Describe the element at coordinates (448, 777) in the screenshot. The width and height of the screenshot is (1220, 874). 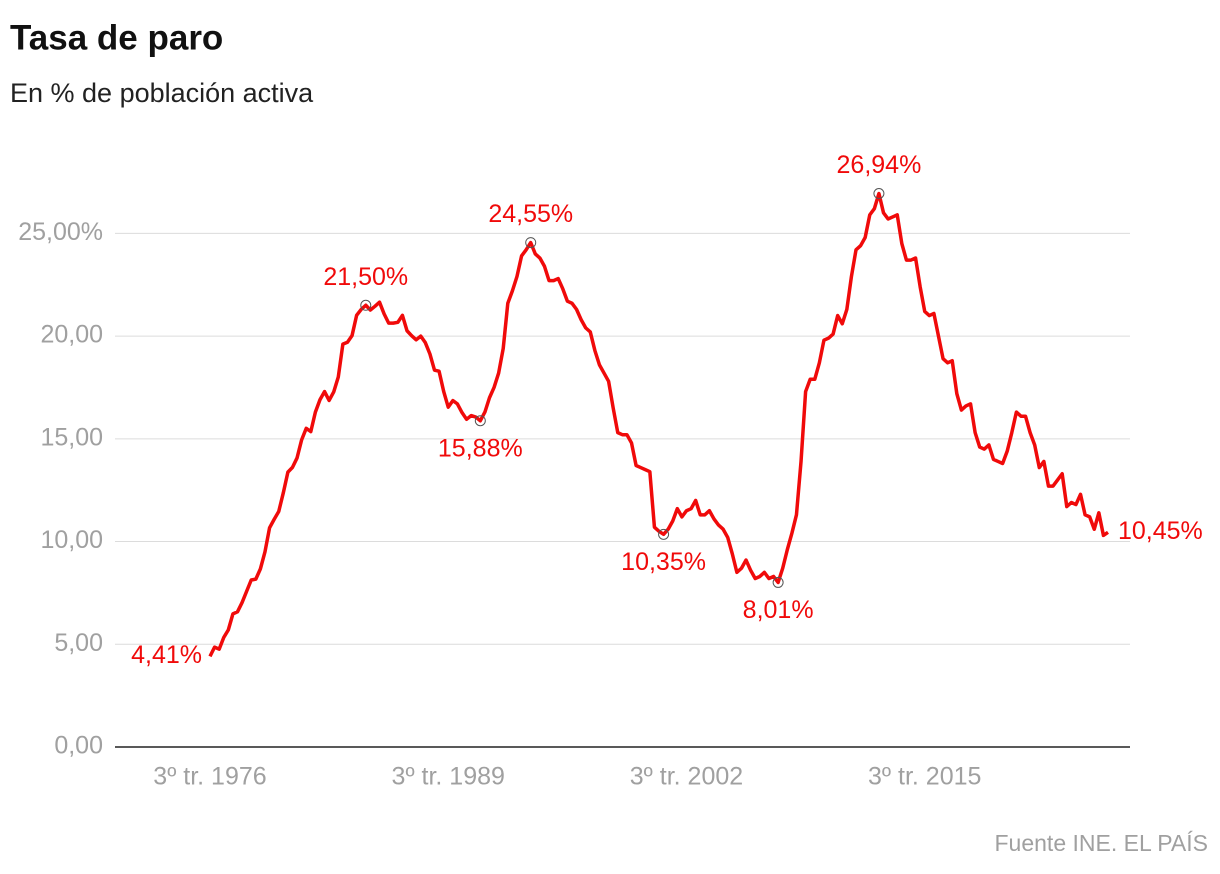
I see `x-tick-label: 3º tr. 1989` at that location.